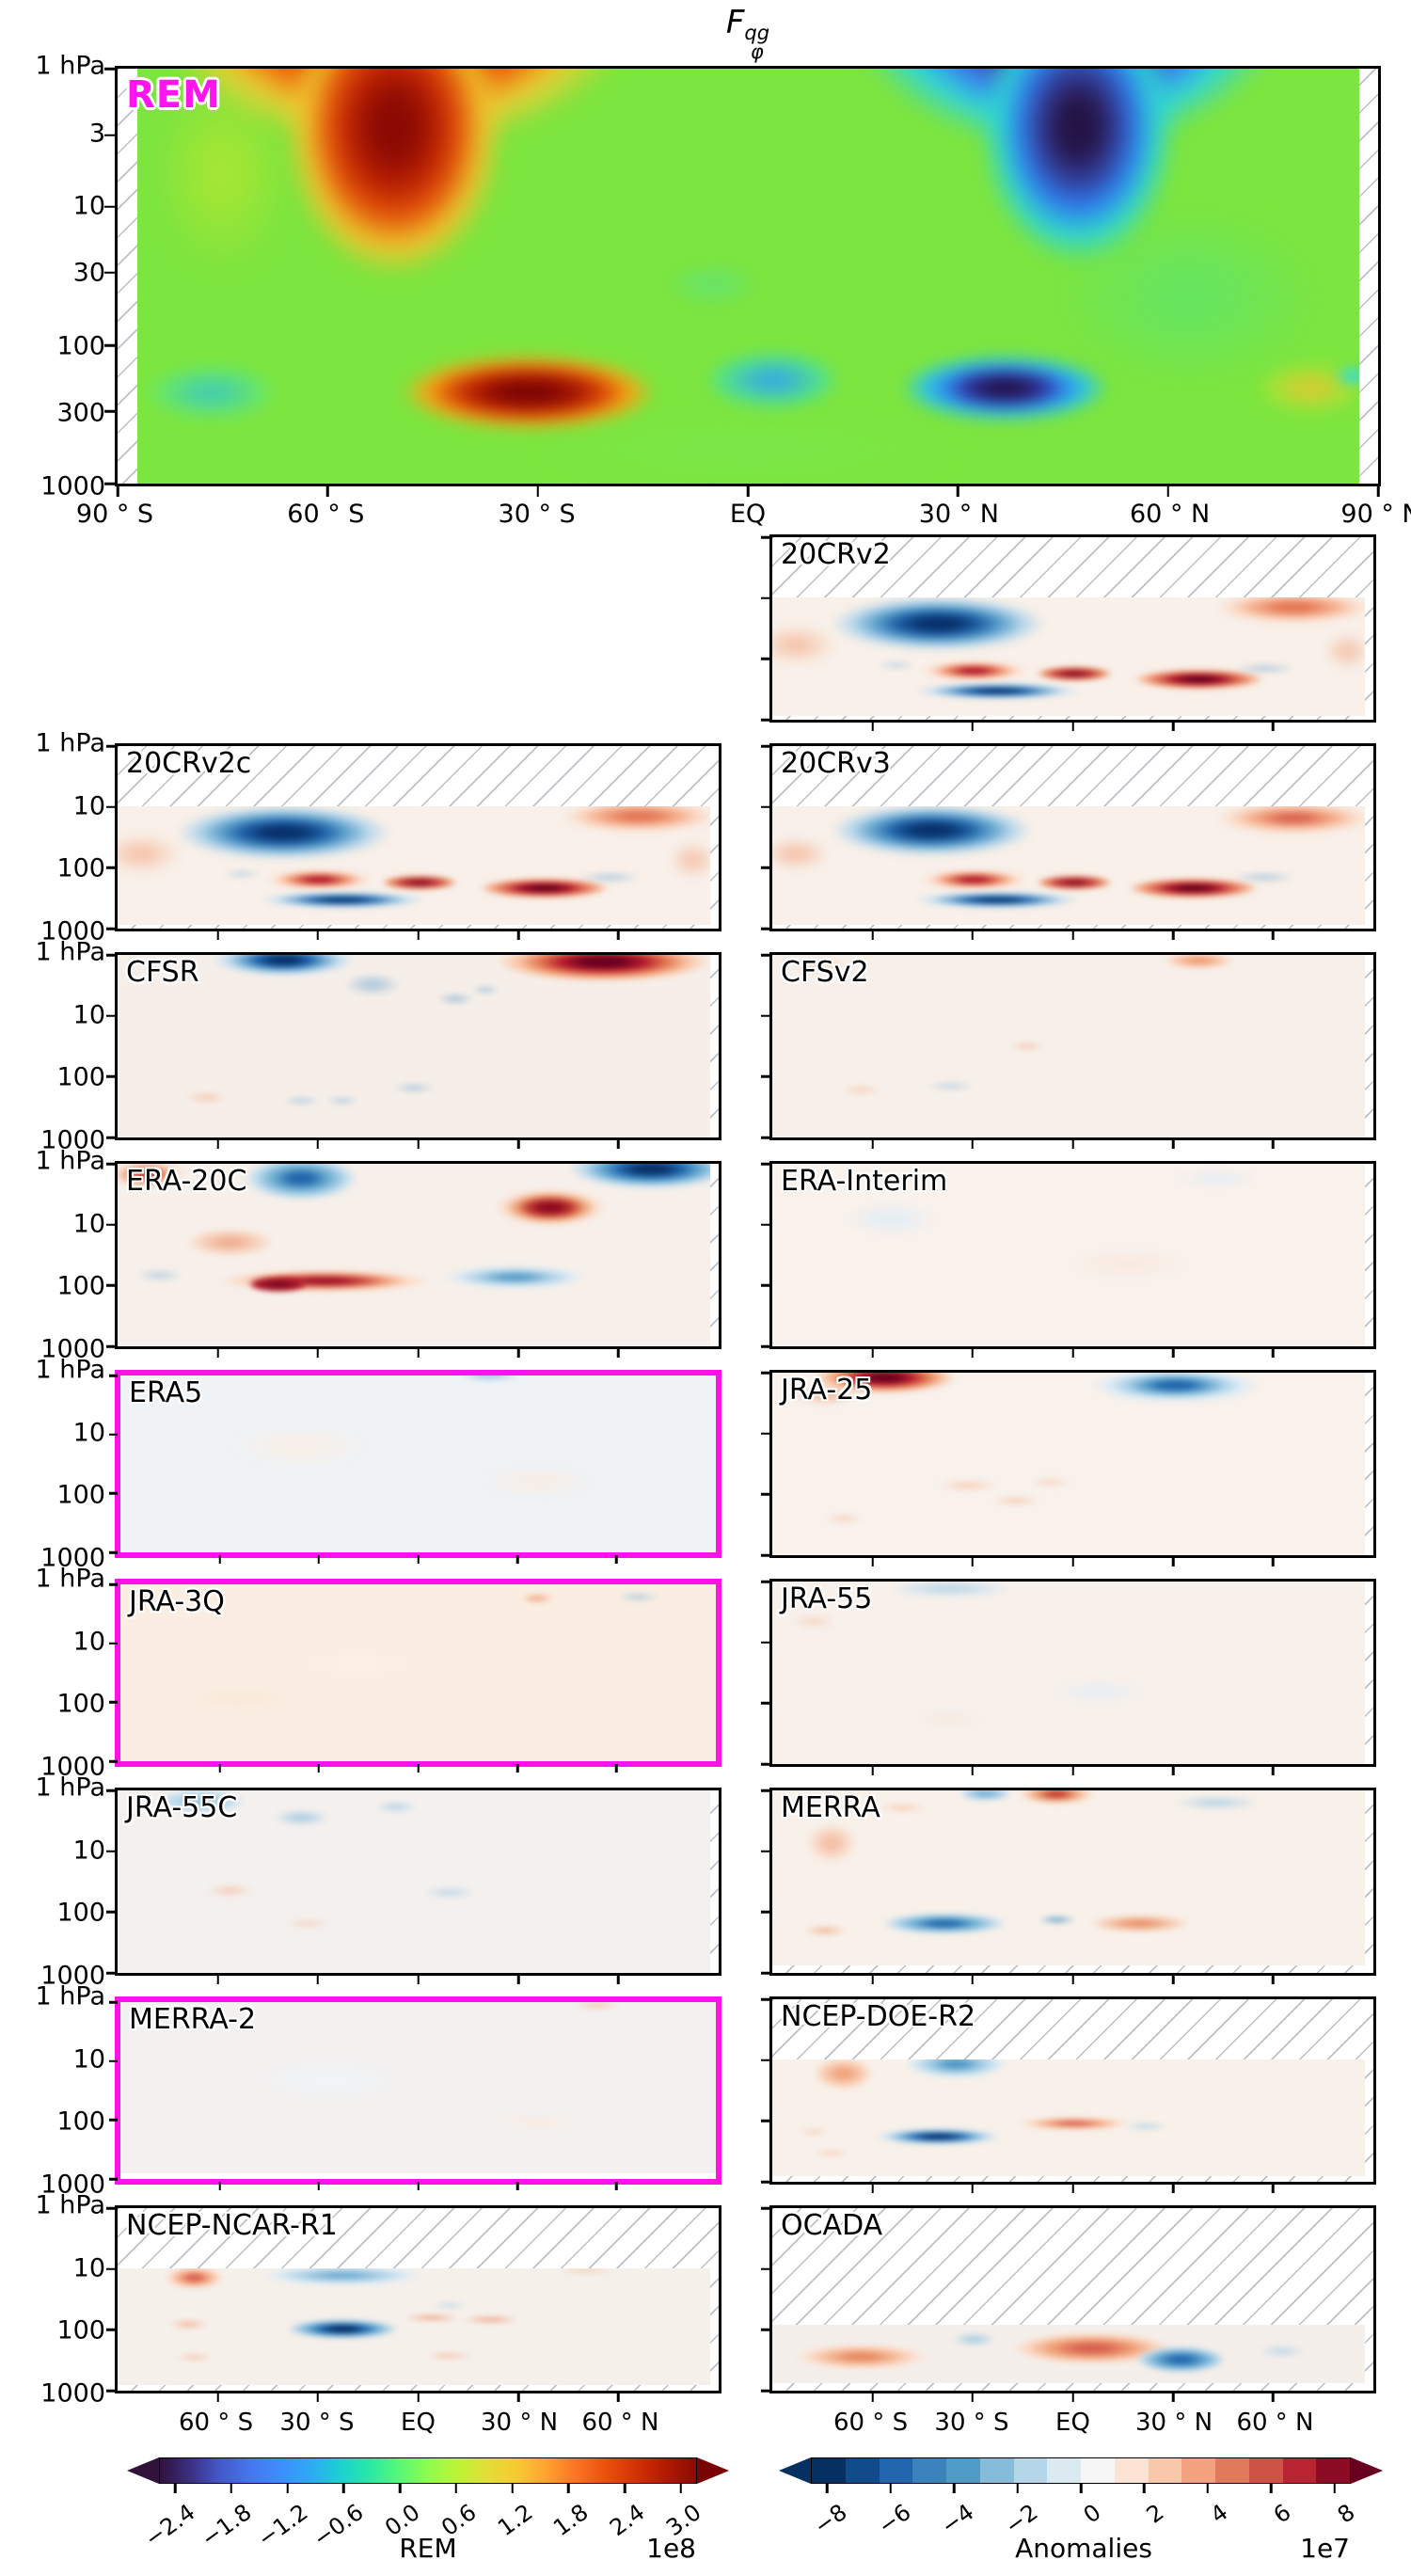  I want to click on colorbar-tick-text: −4, so click(957, 2519).